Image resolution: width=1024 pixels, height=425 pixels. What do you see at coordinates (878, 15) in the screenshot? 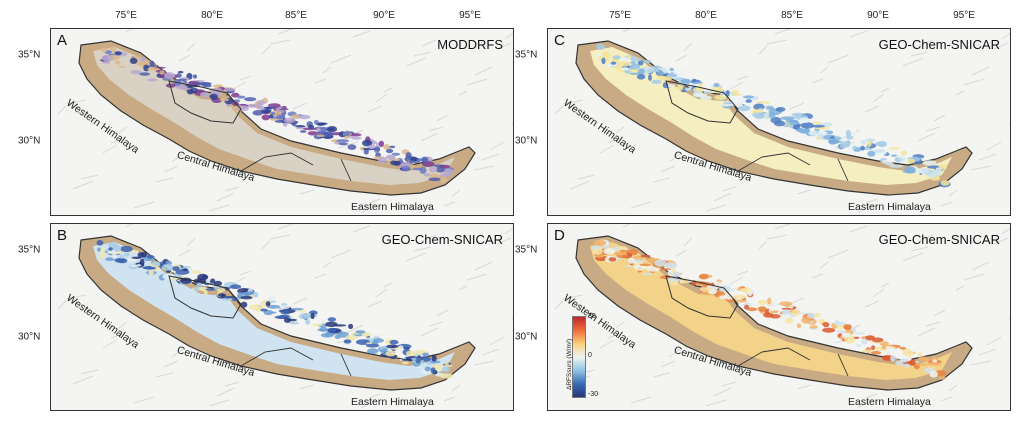
I see `longitude-tick: 90°E` at bounding box center [878, 15].